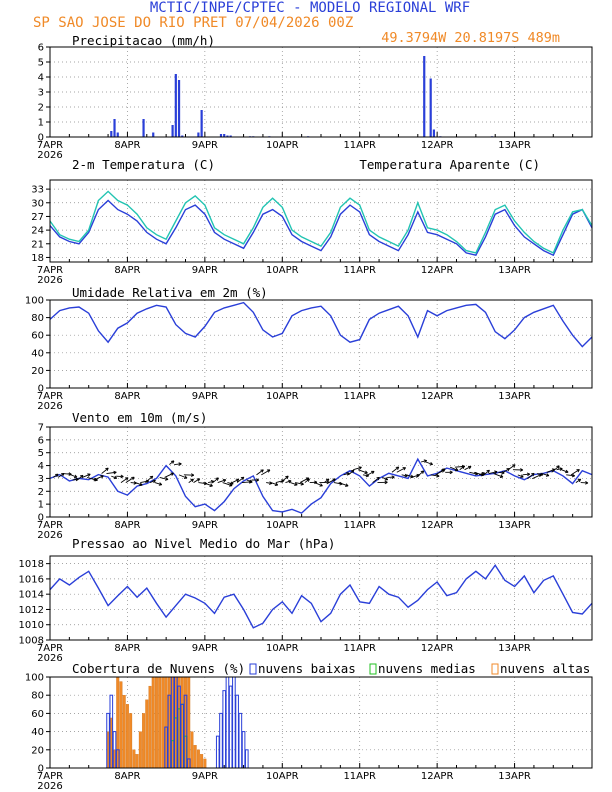 The height and width of the screenshot is (792, 612). What do you see at coordinates (127, 648) in the screenshot?
I see `x-tick-label: 8APR` at bounding box center [127, 648].